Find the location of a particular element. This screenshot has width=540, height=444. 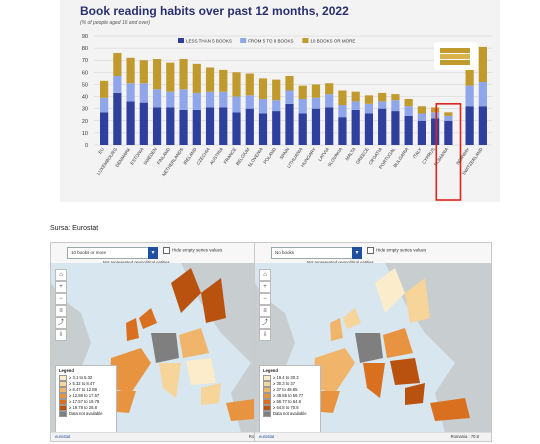

y-tick-label: 20 is located at coordinates (85, 122).